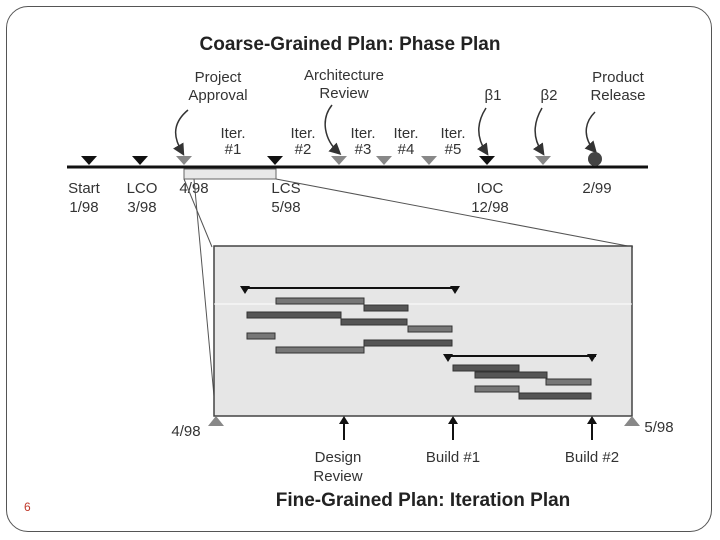 The image size is (720, 540). I want to click on iteration-label-5: Iter. #5, so click(452, 141).